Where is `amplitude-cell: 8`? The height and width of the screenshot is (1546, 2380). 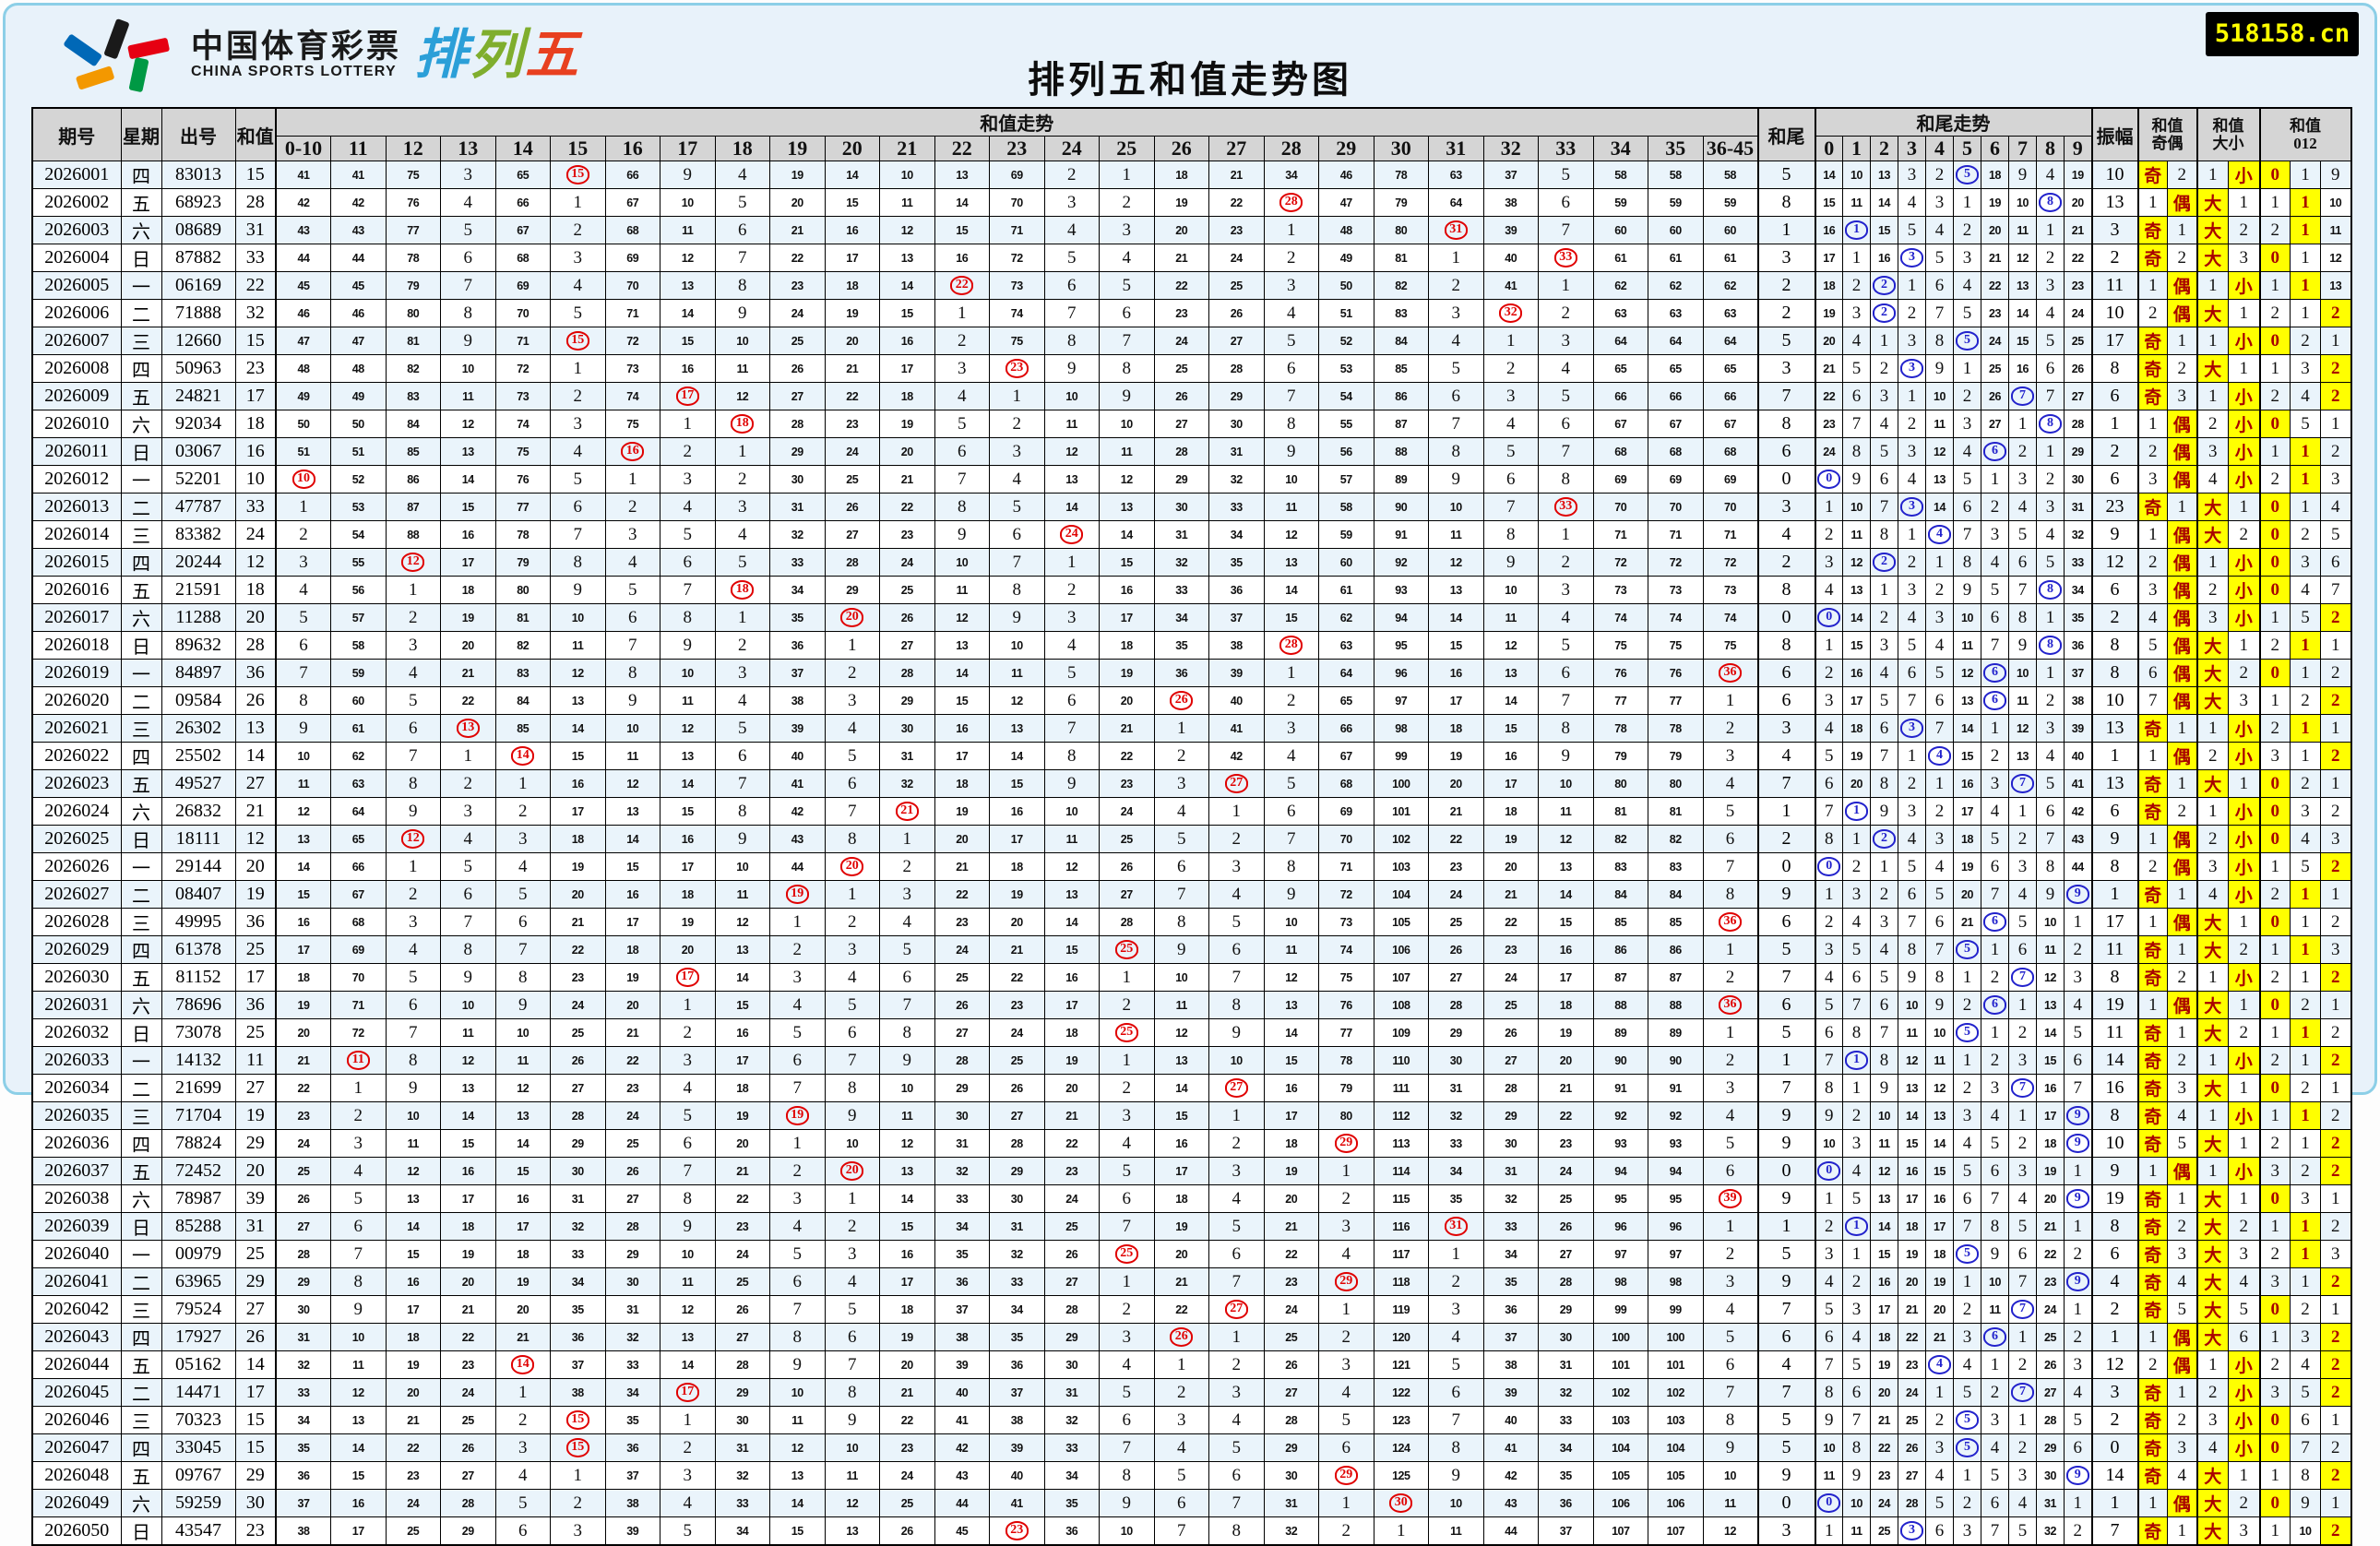
amplitude-cell: 8 is located at coordinates (2114, 368).